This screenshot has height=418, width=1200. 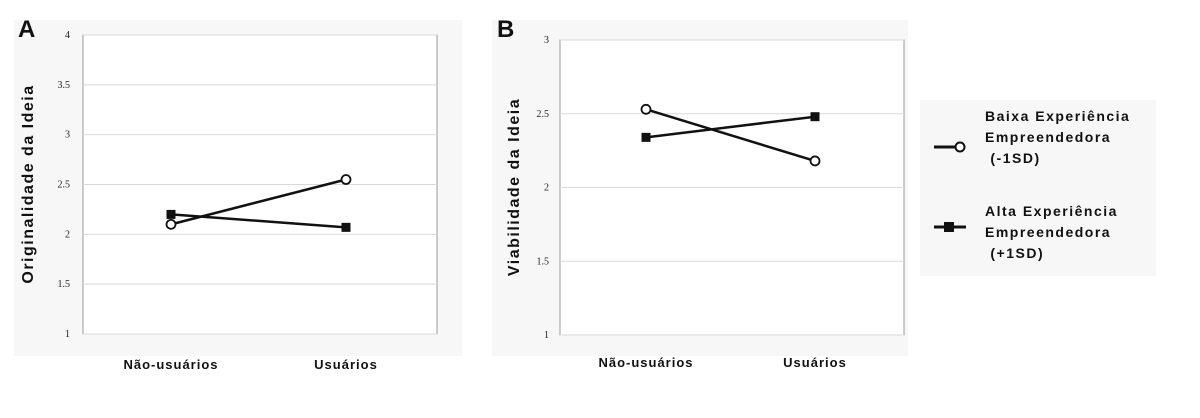 I want to click on panel-a-x-tick-labels: Não-usuários Usuários, so click(x=250, y=364).